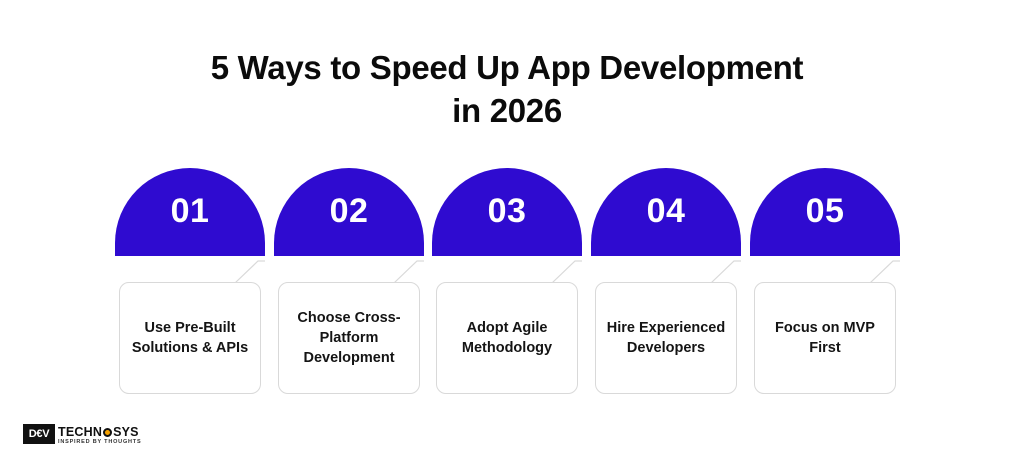 The height and width of the screenshot is (467, 1014). I want to click on step-4-number: 04, so click(666, 211).